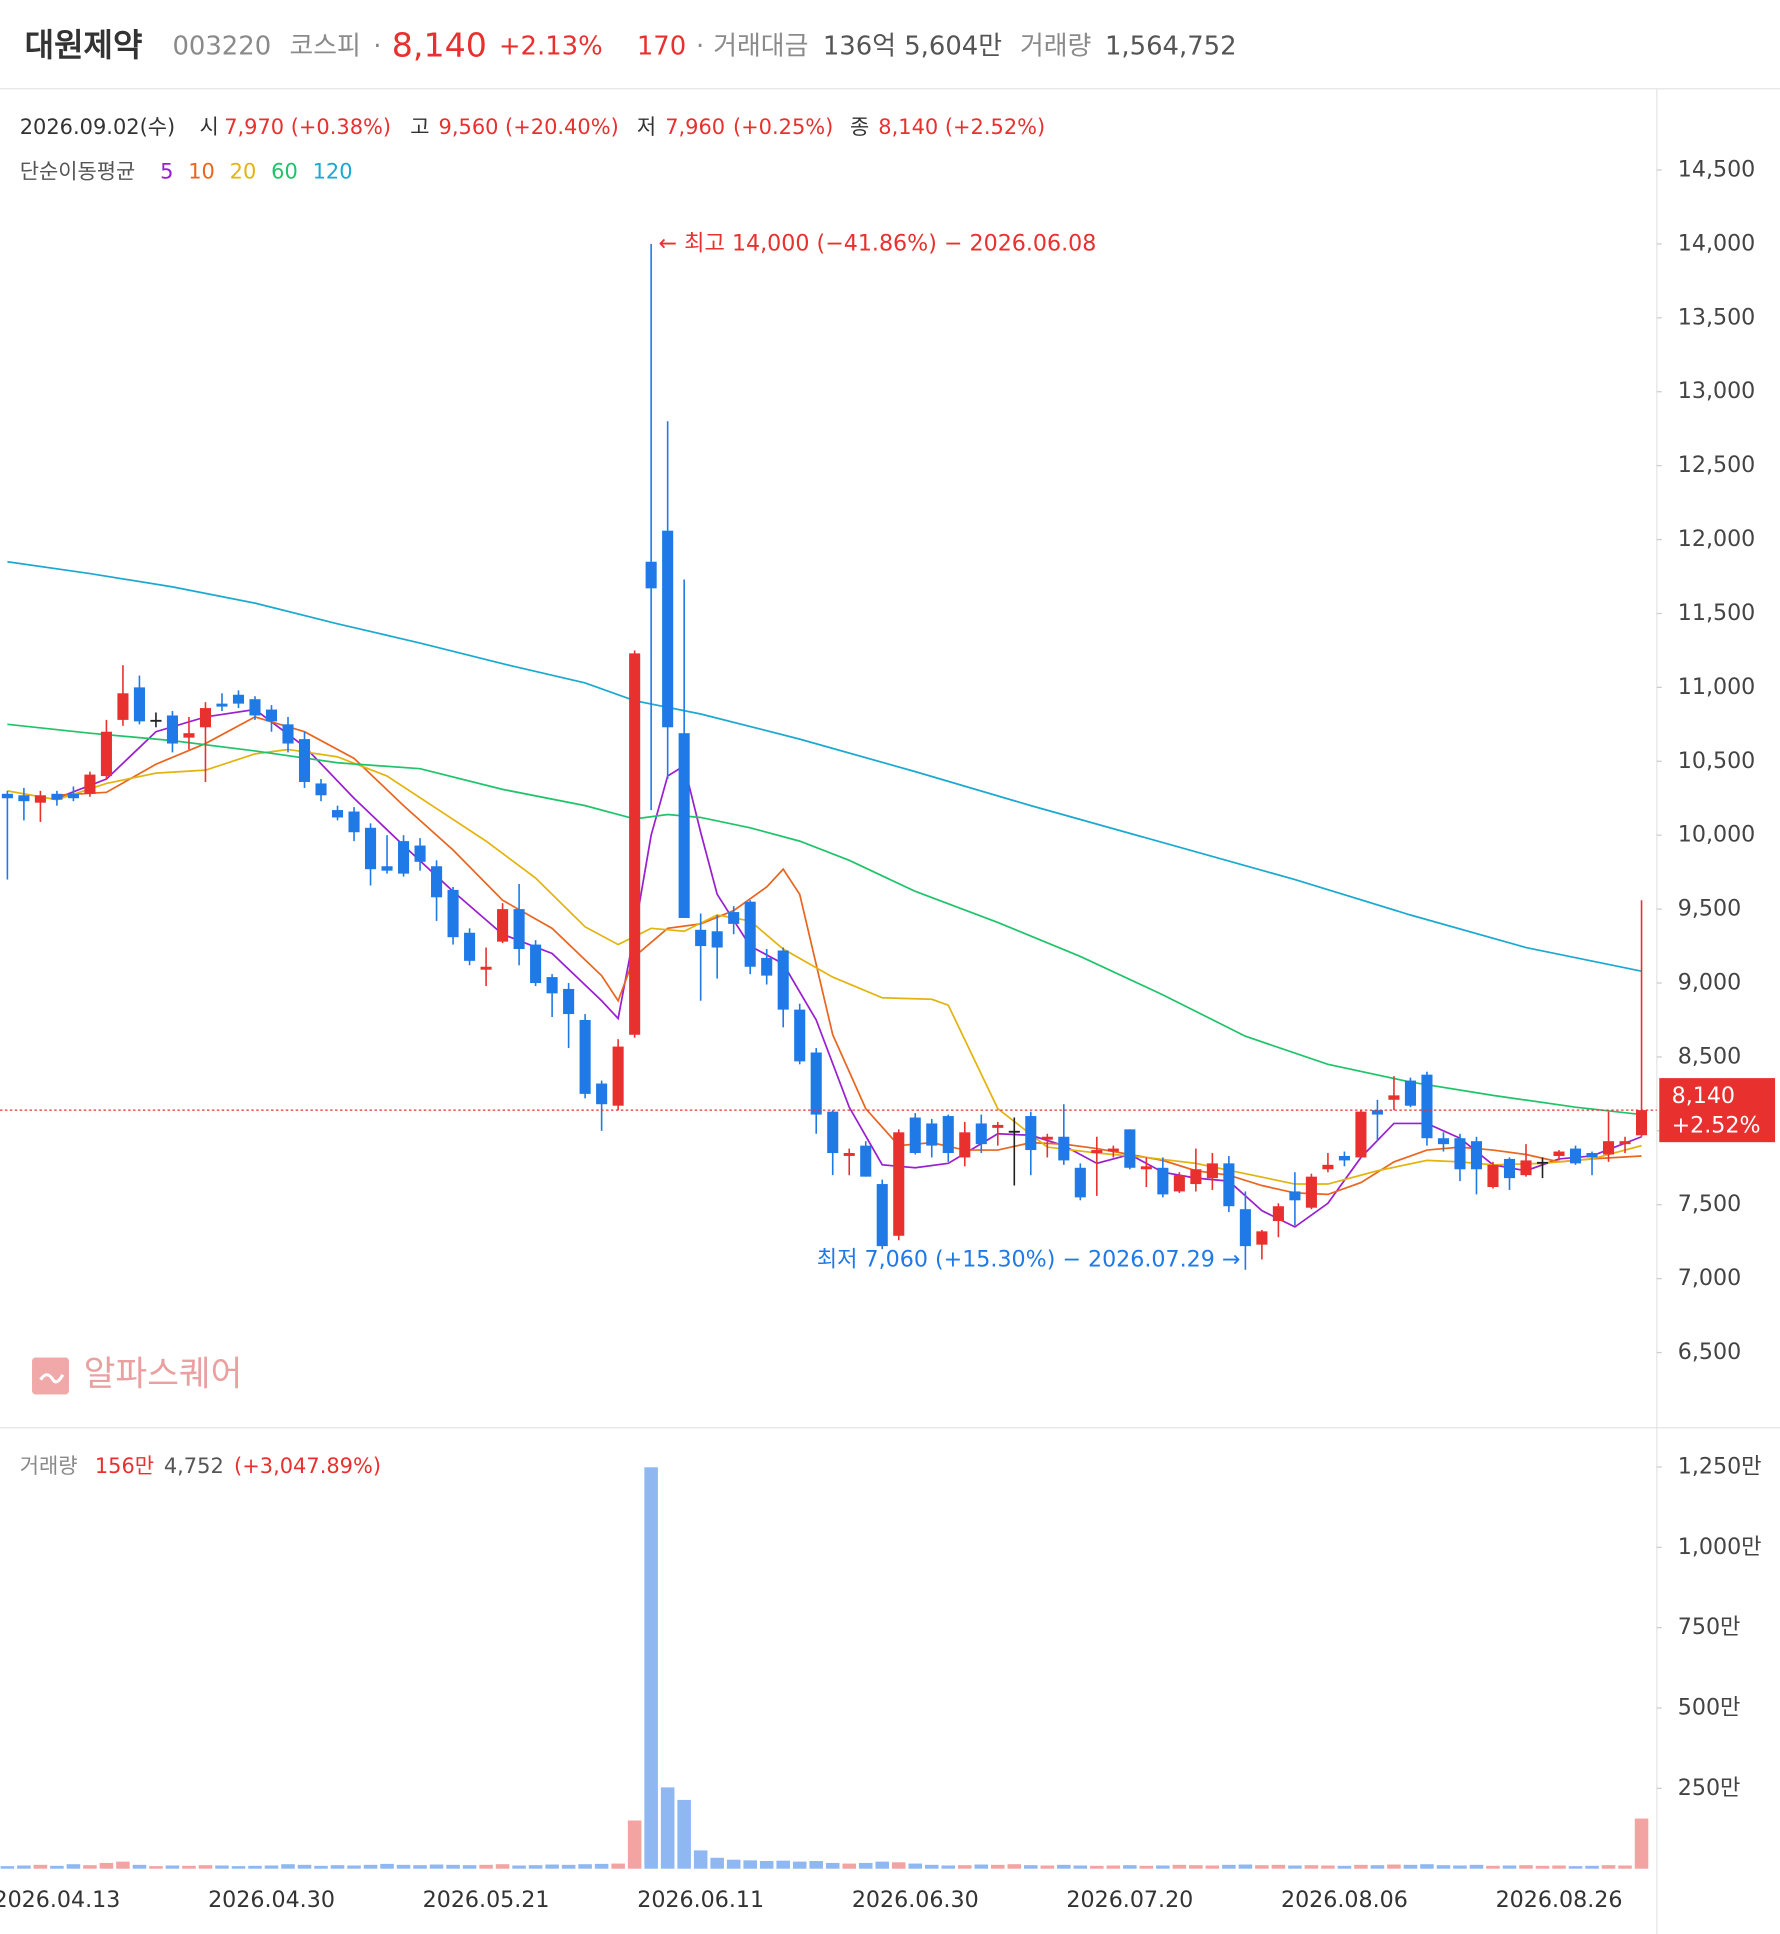  Describe the element at coordinates (341, 127) in the screenshot. I see `ohlc-pct: (+0.38%)` at that location.